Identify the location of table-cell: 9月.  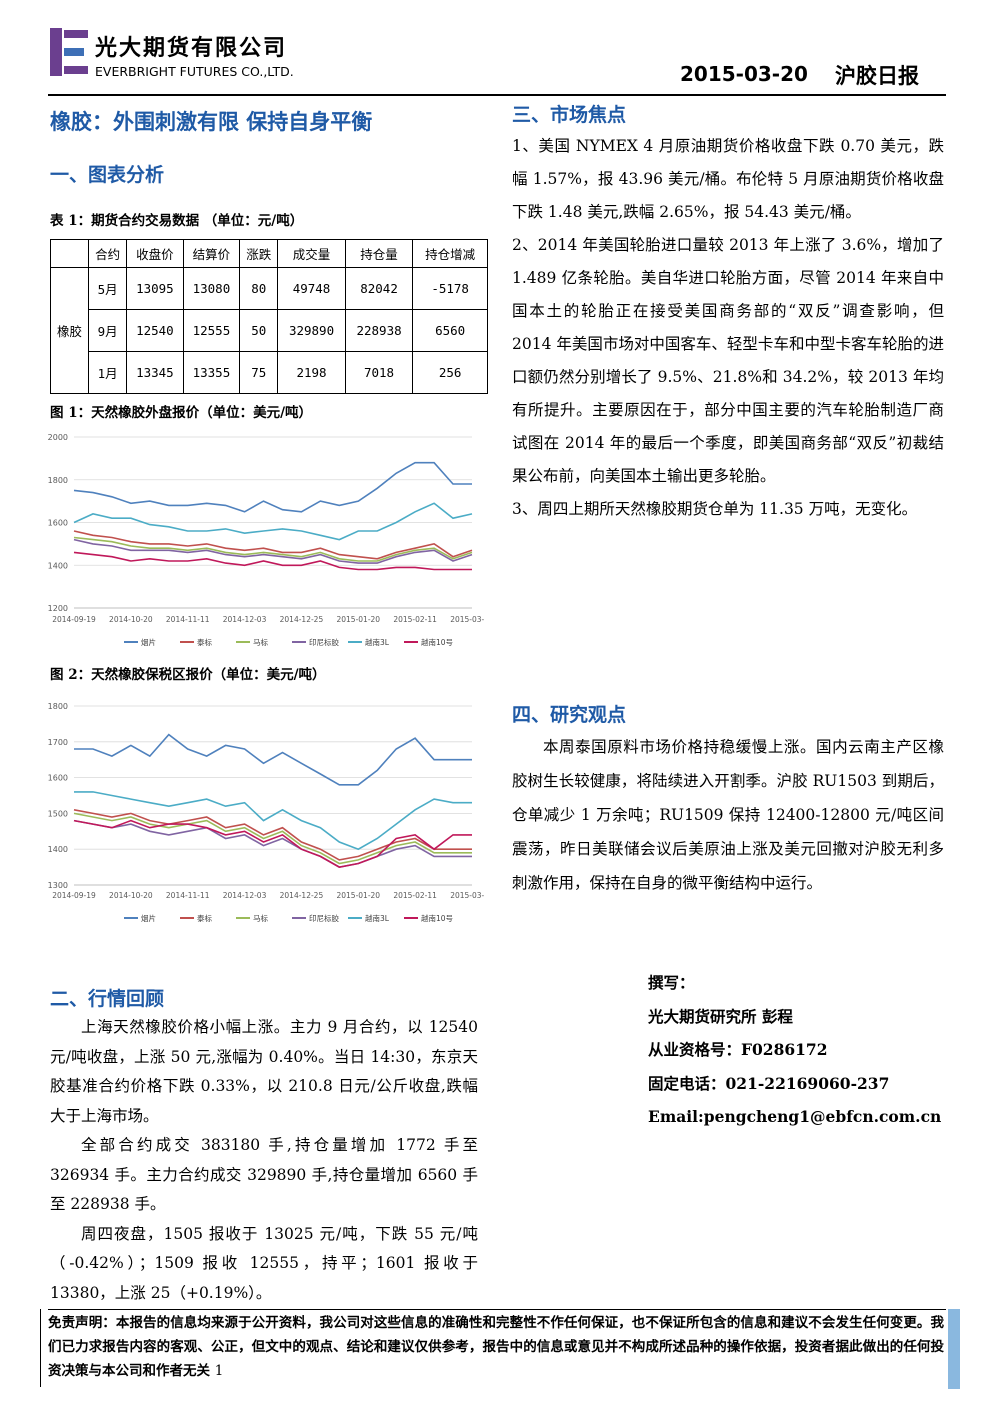
(108, 330).